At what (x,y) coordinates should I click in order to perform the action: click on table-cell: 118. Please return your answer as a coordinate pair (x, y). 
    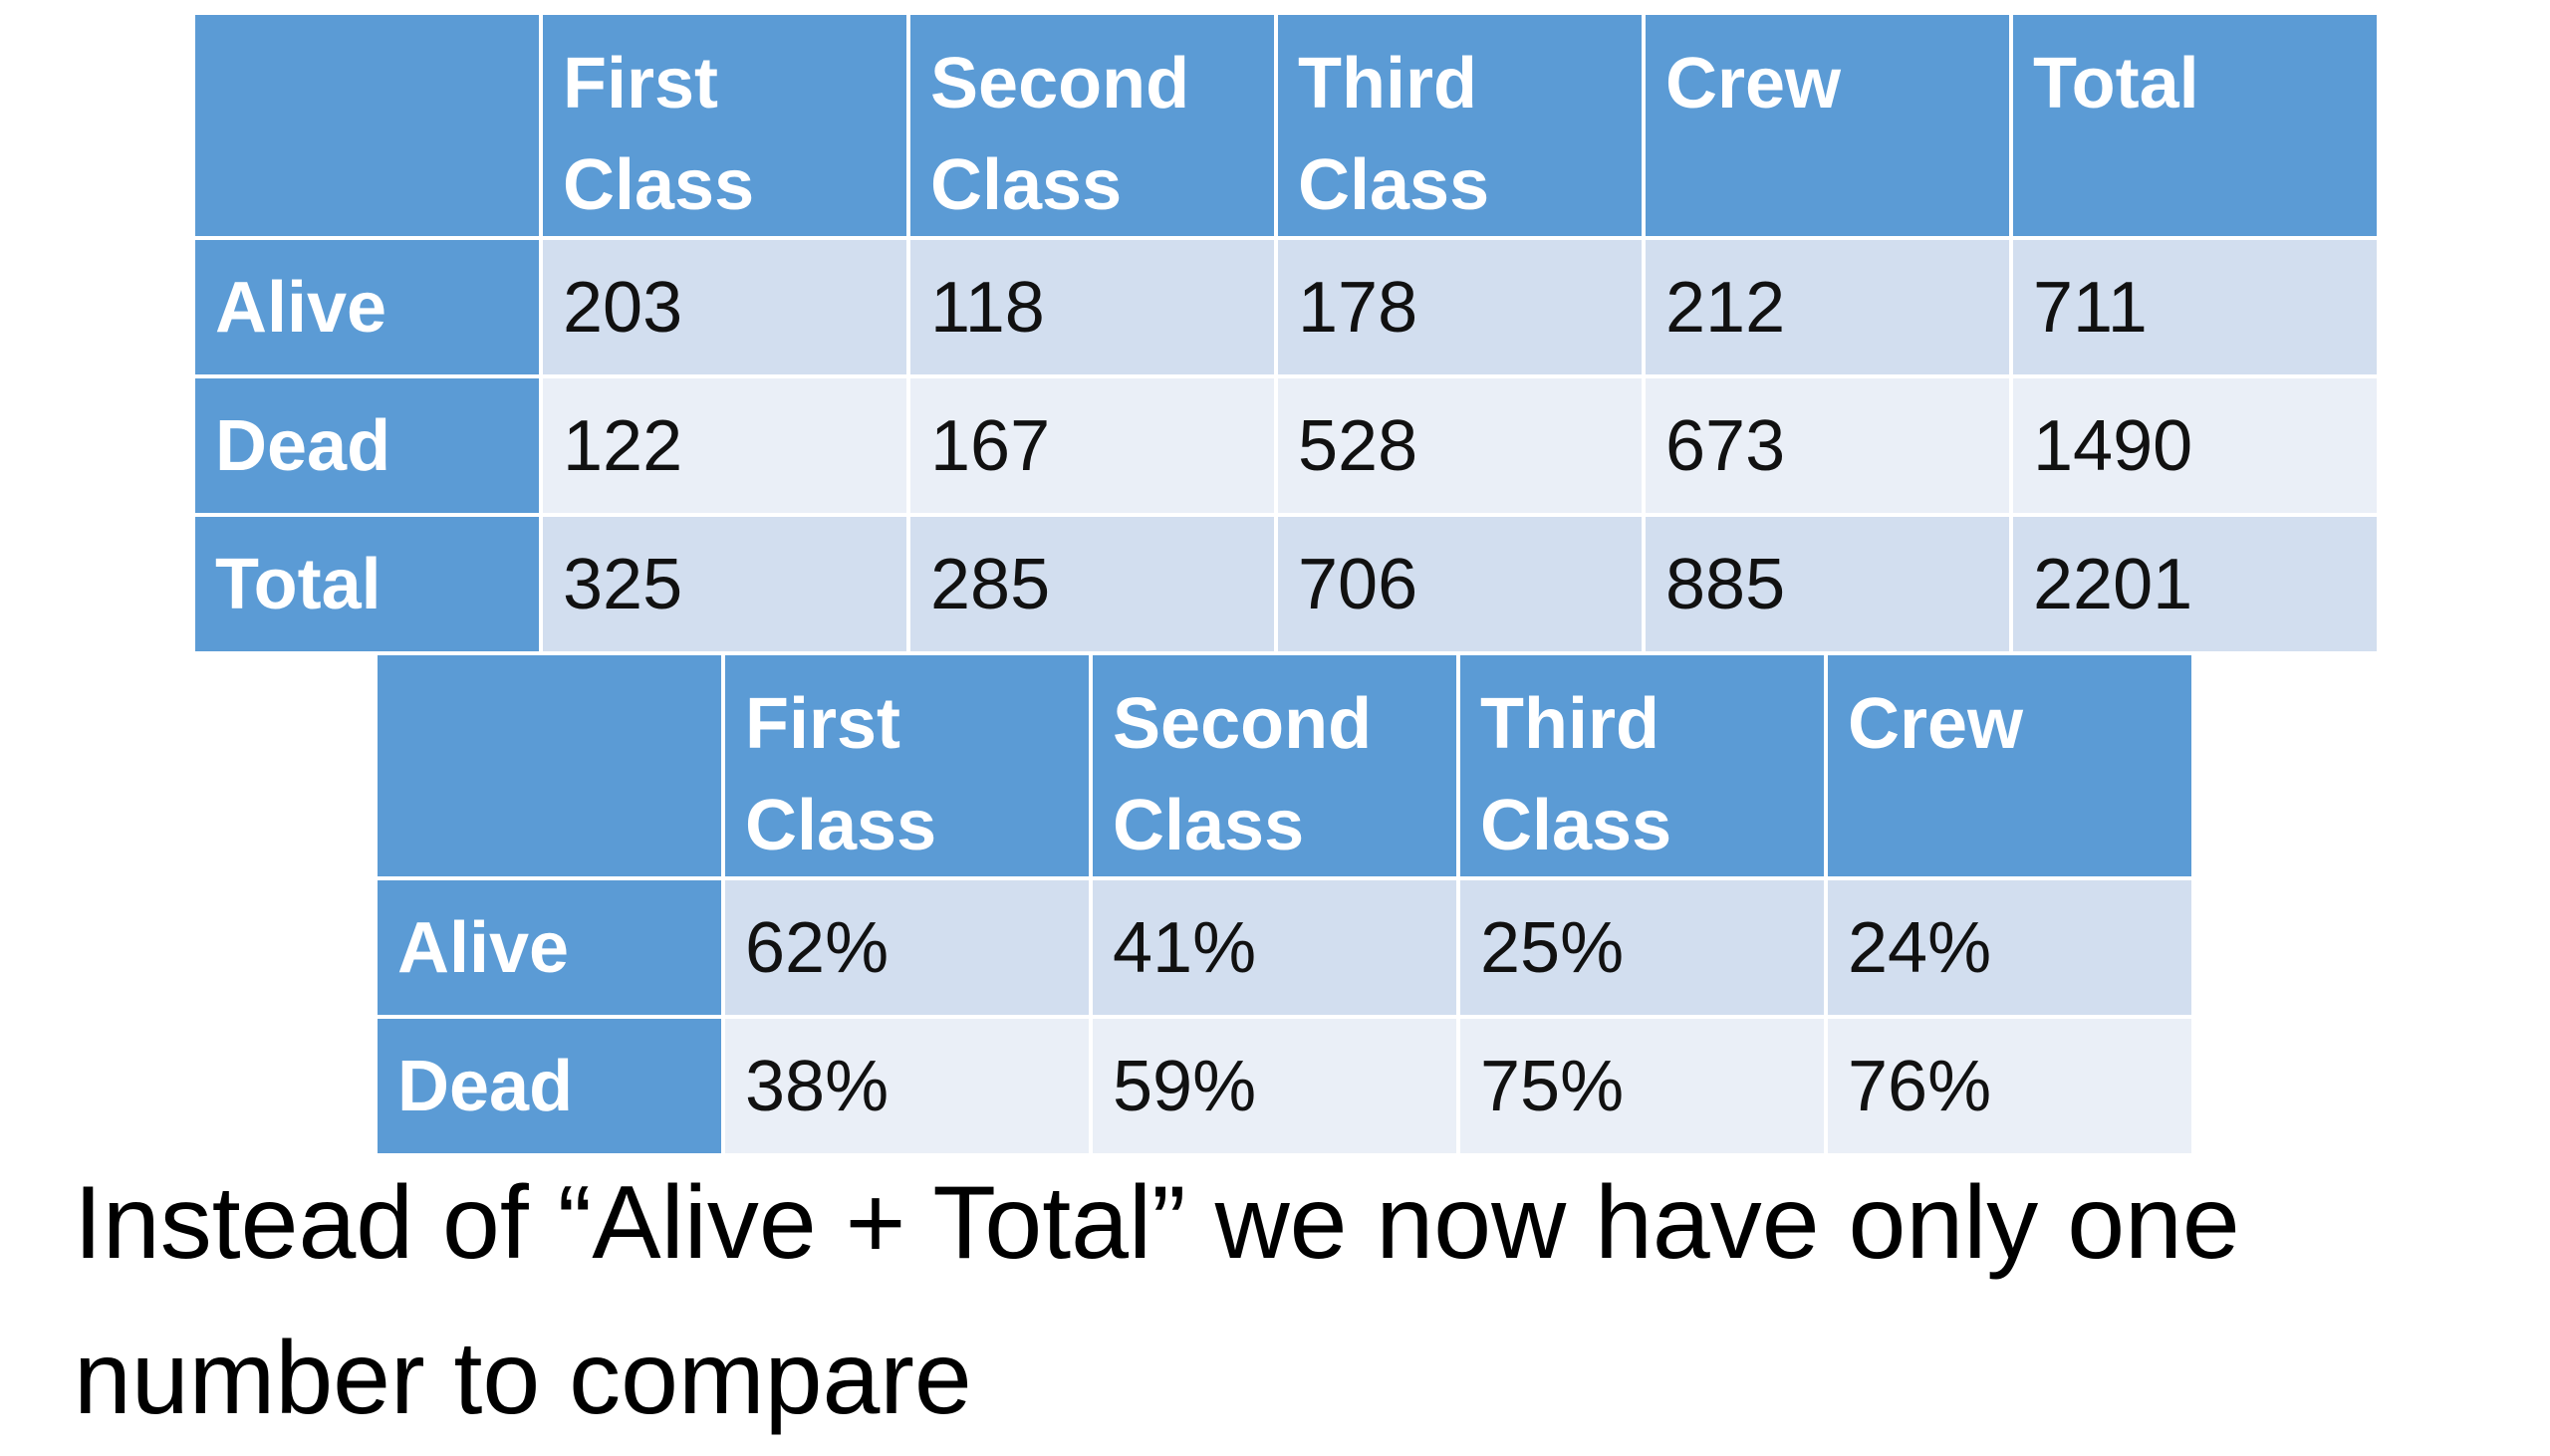
    Looking at the image, I should click on (1092, 307).